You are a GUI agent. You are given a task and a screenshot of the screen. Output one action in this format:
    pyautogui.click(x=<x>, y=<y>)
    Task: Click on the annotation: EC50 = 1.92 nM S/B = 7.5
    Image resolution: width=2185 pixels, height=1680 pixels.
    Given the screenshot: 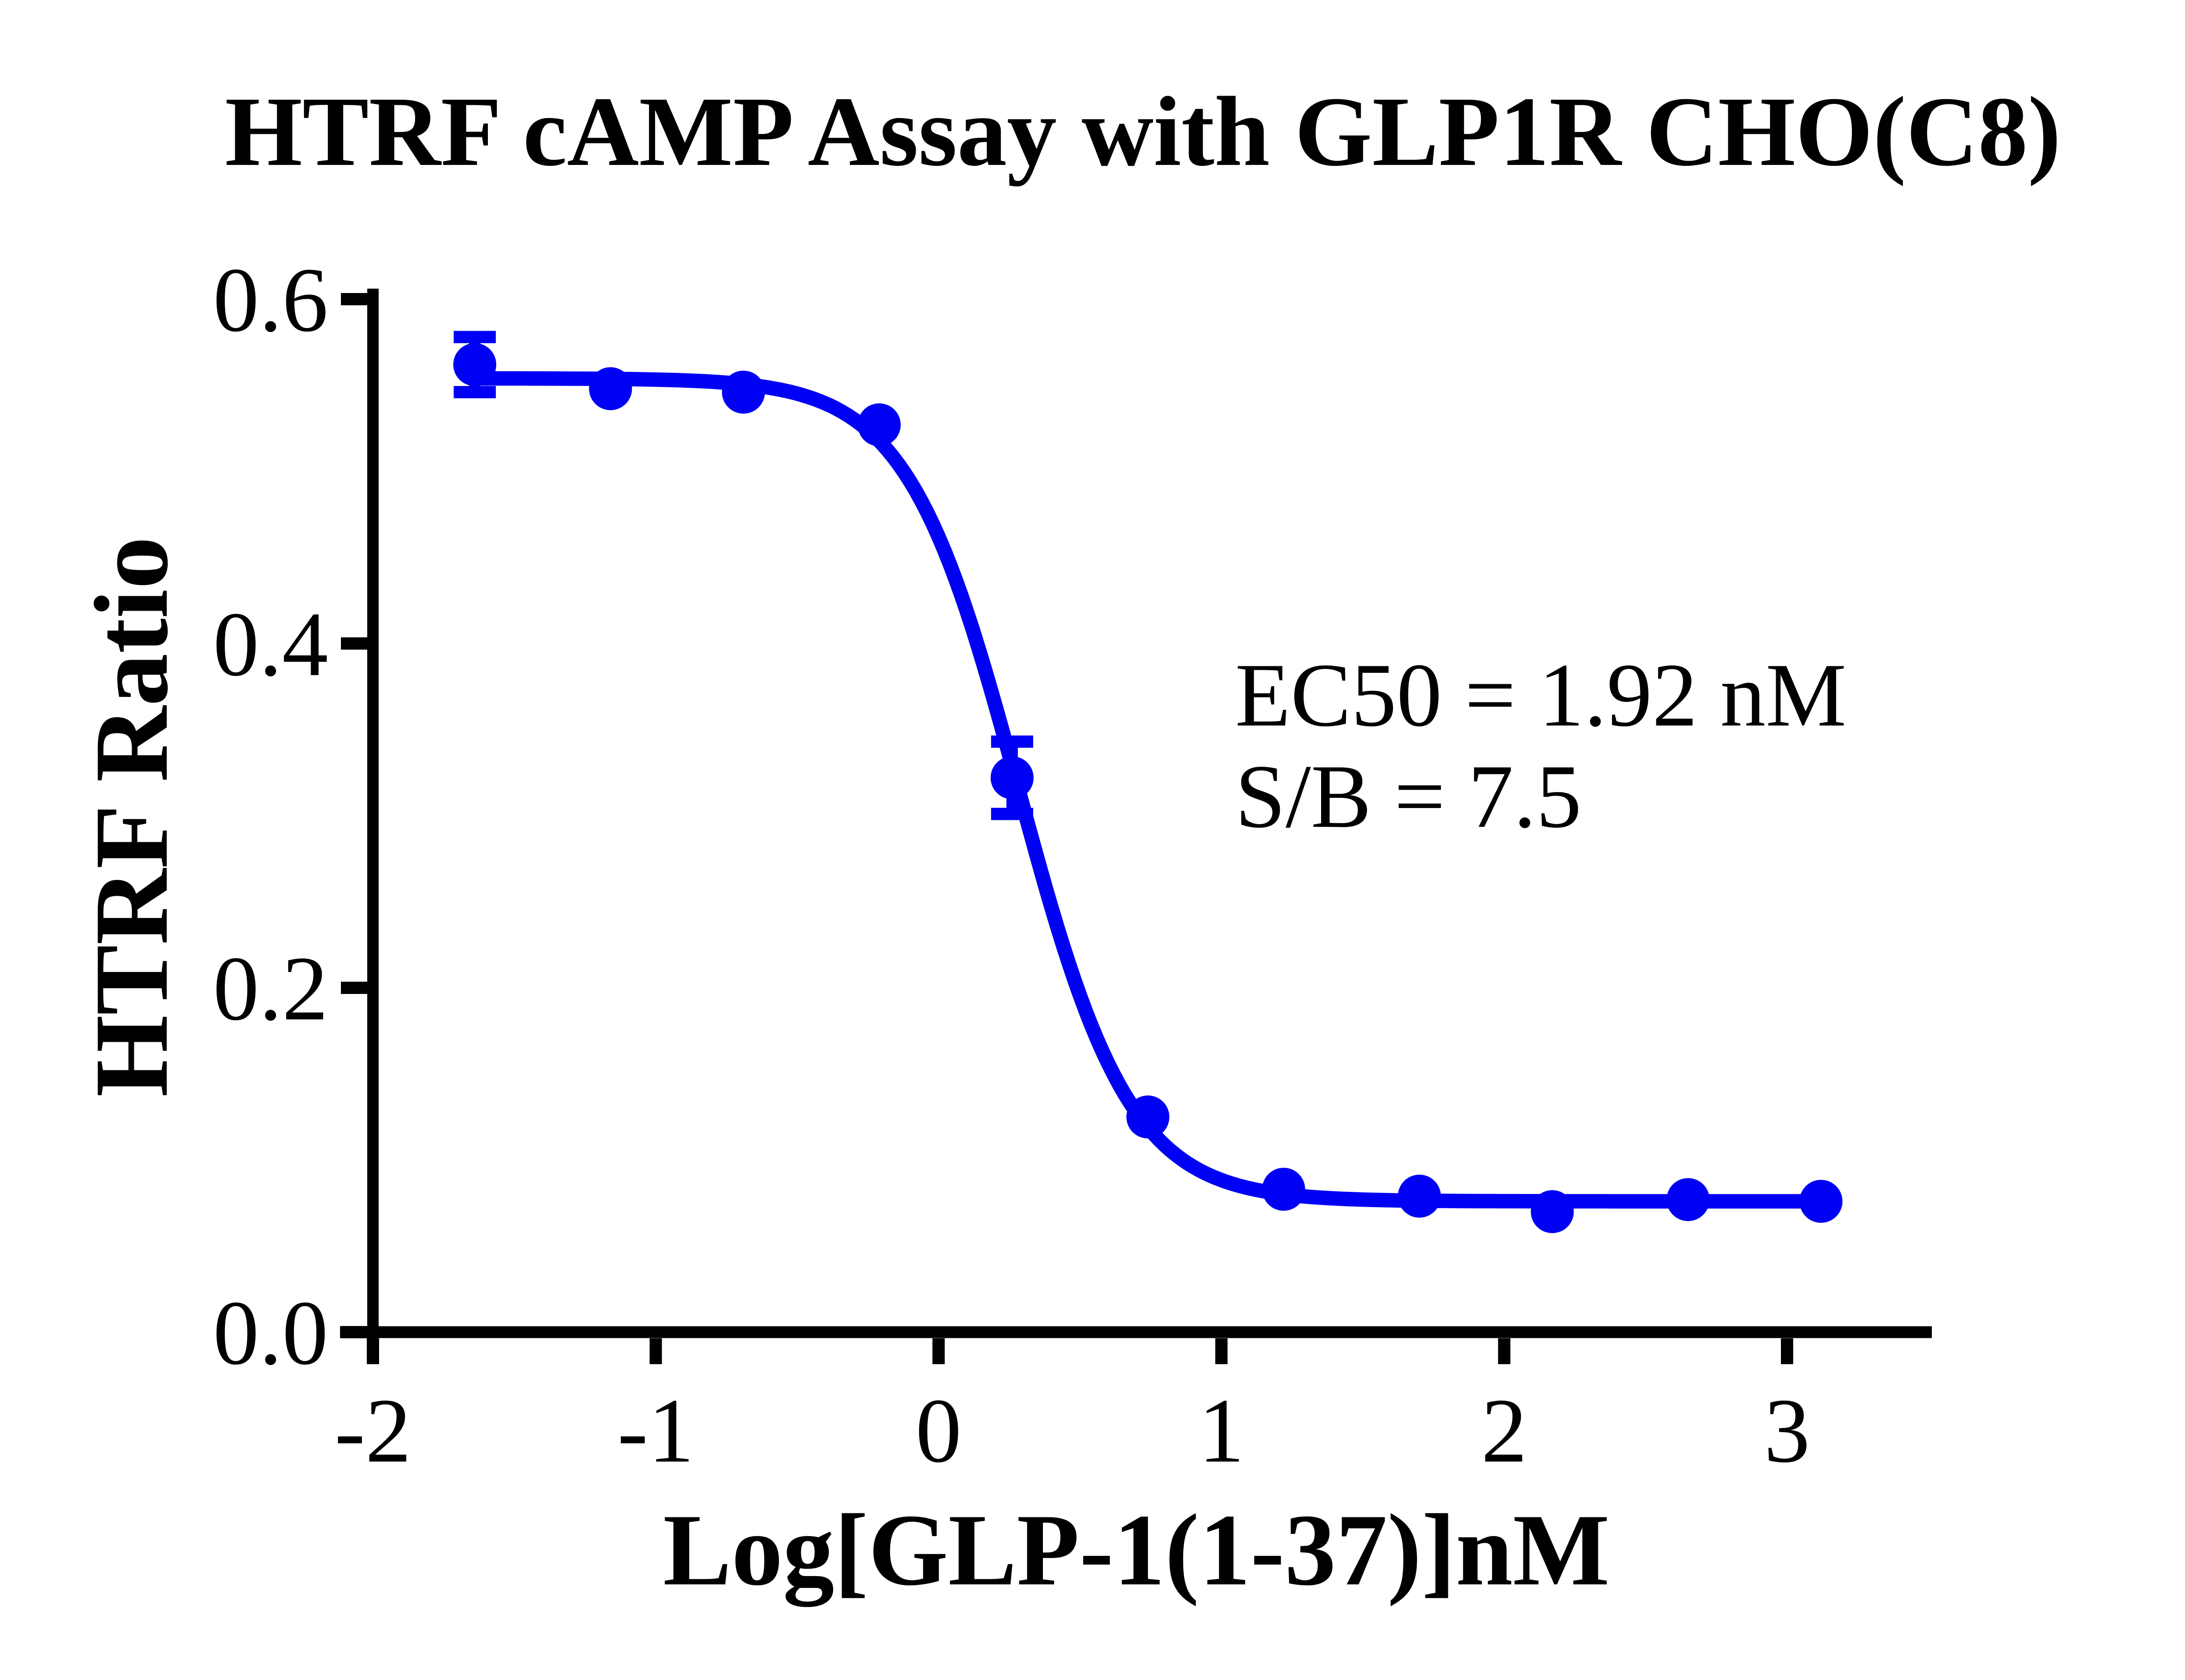 What is the action you would take?
    pyautogui.click(x=1541, y=746)
    